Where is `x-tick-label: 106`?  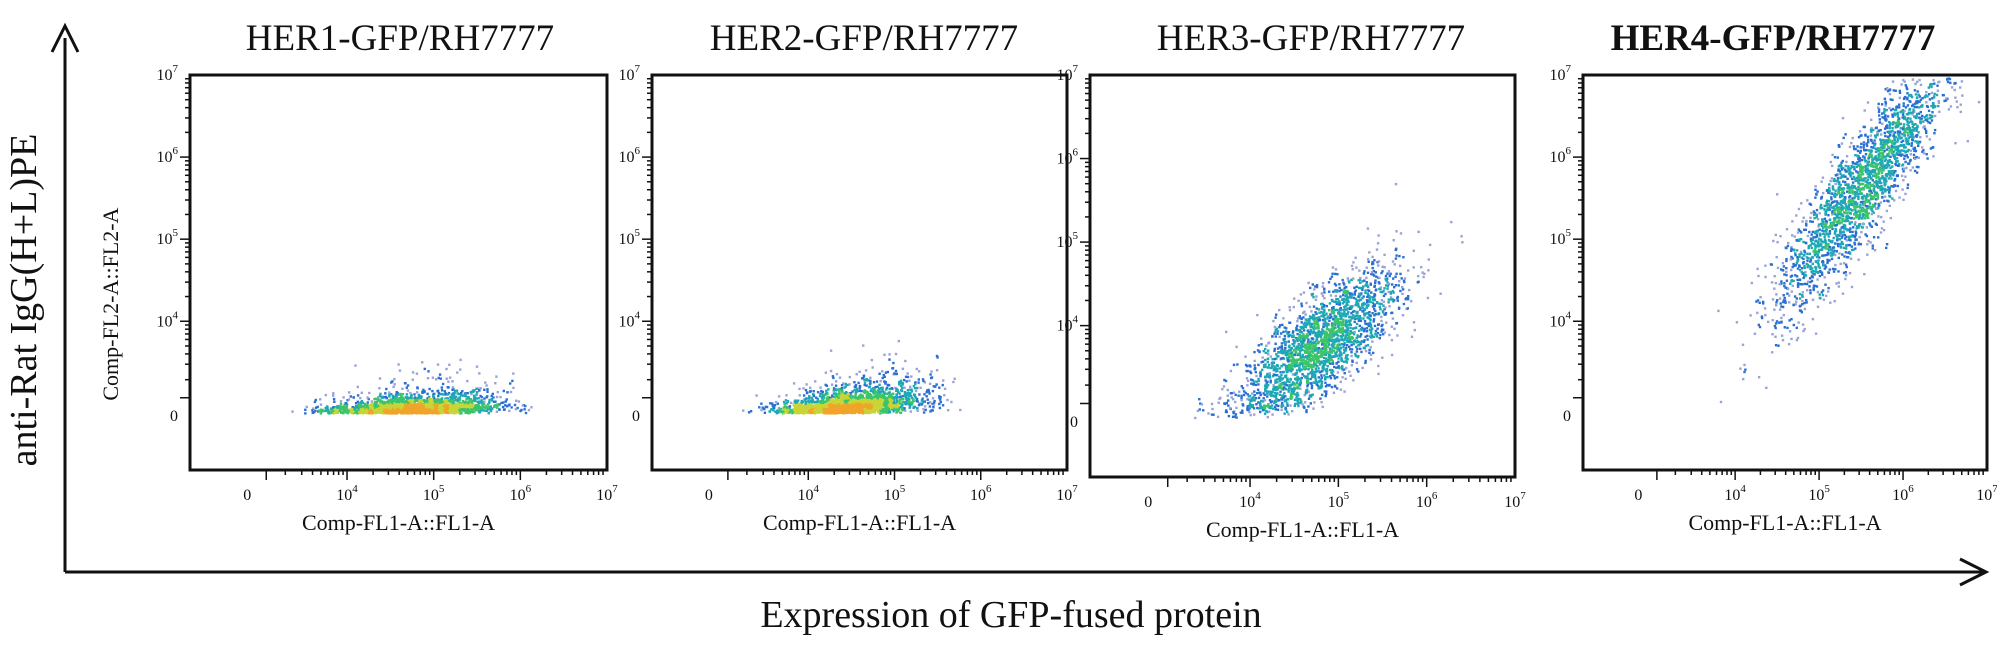
x-tick-label: 106 is located at coordinates (521, 493).